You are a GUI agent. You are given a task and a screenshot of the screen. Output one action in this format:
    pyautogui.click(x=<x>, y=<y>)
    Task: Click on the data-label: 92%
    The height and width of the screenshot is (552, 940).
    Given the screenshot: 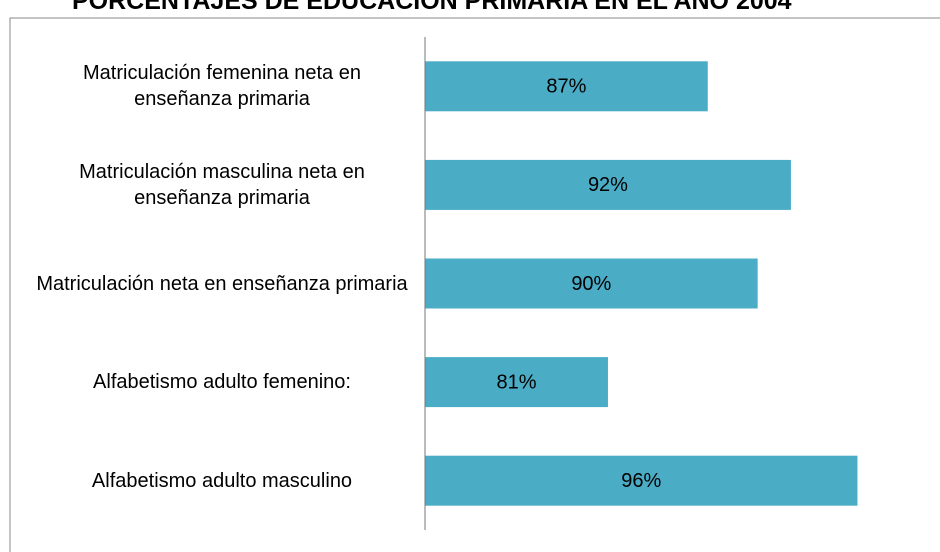 What is the action you would take?
    pyautogui.click(x=608, y=185)
    